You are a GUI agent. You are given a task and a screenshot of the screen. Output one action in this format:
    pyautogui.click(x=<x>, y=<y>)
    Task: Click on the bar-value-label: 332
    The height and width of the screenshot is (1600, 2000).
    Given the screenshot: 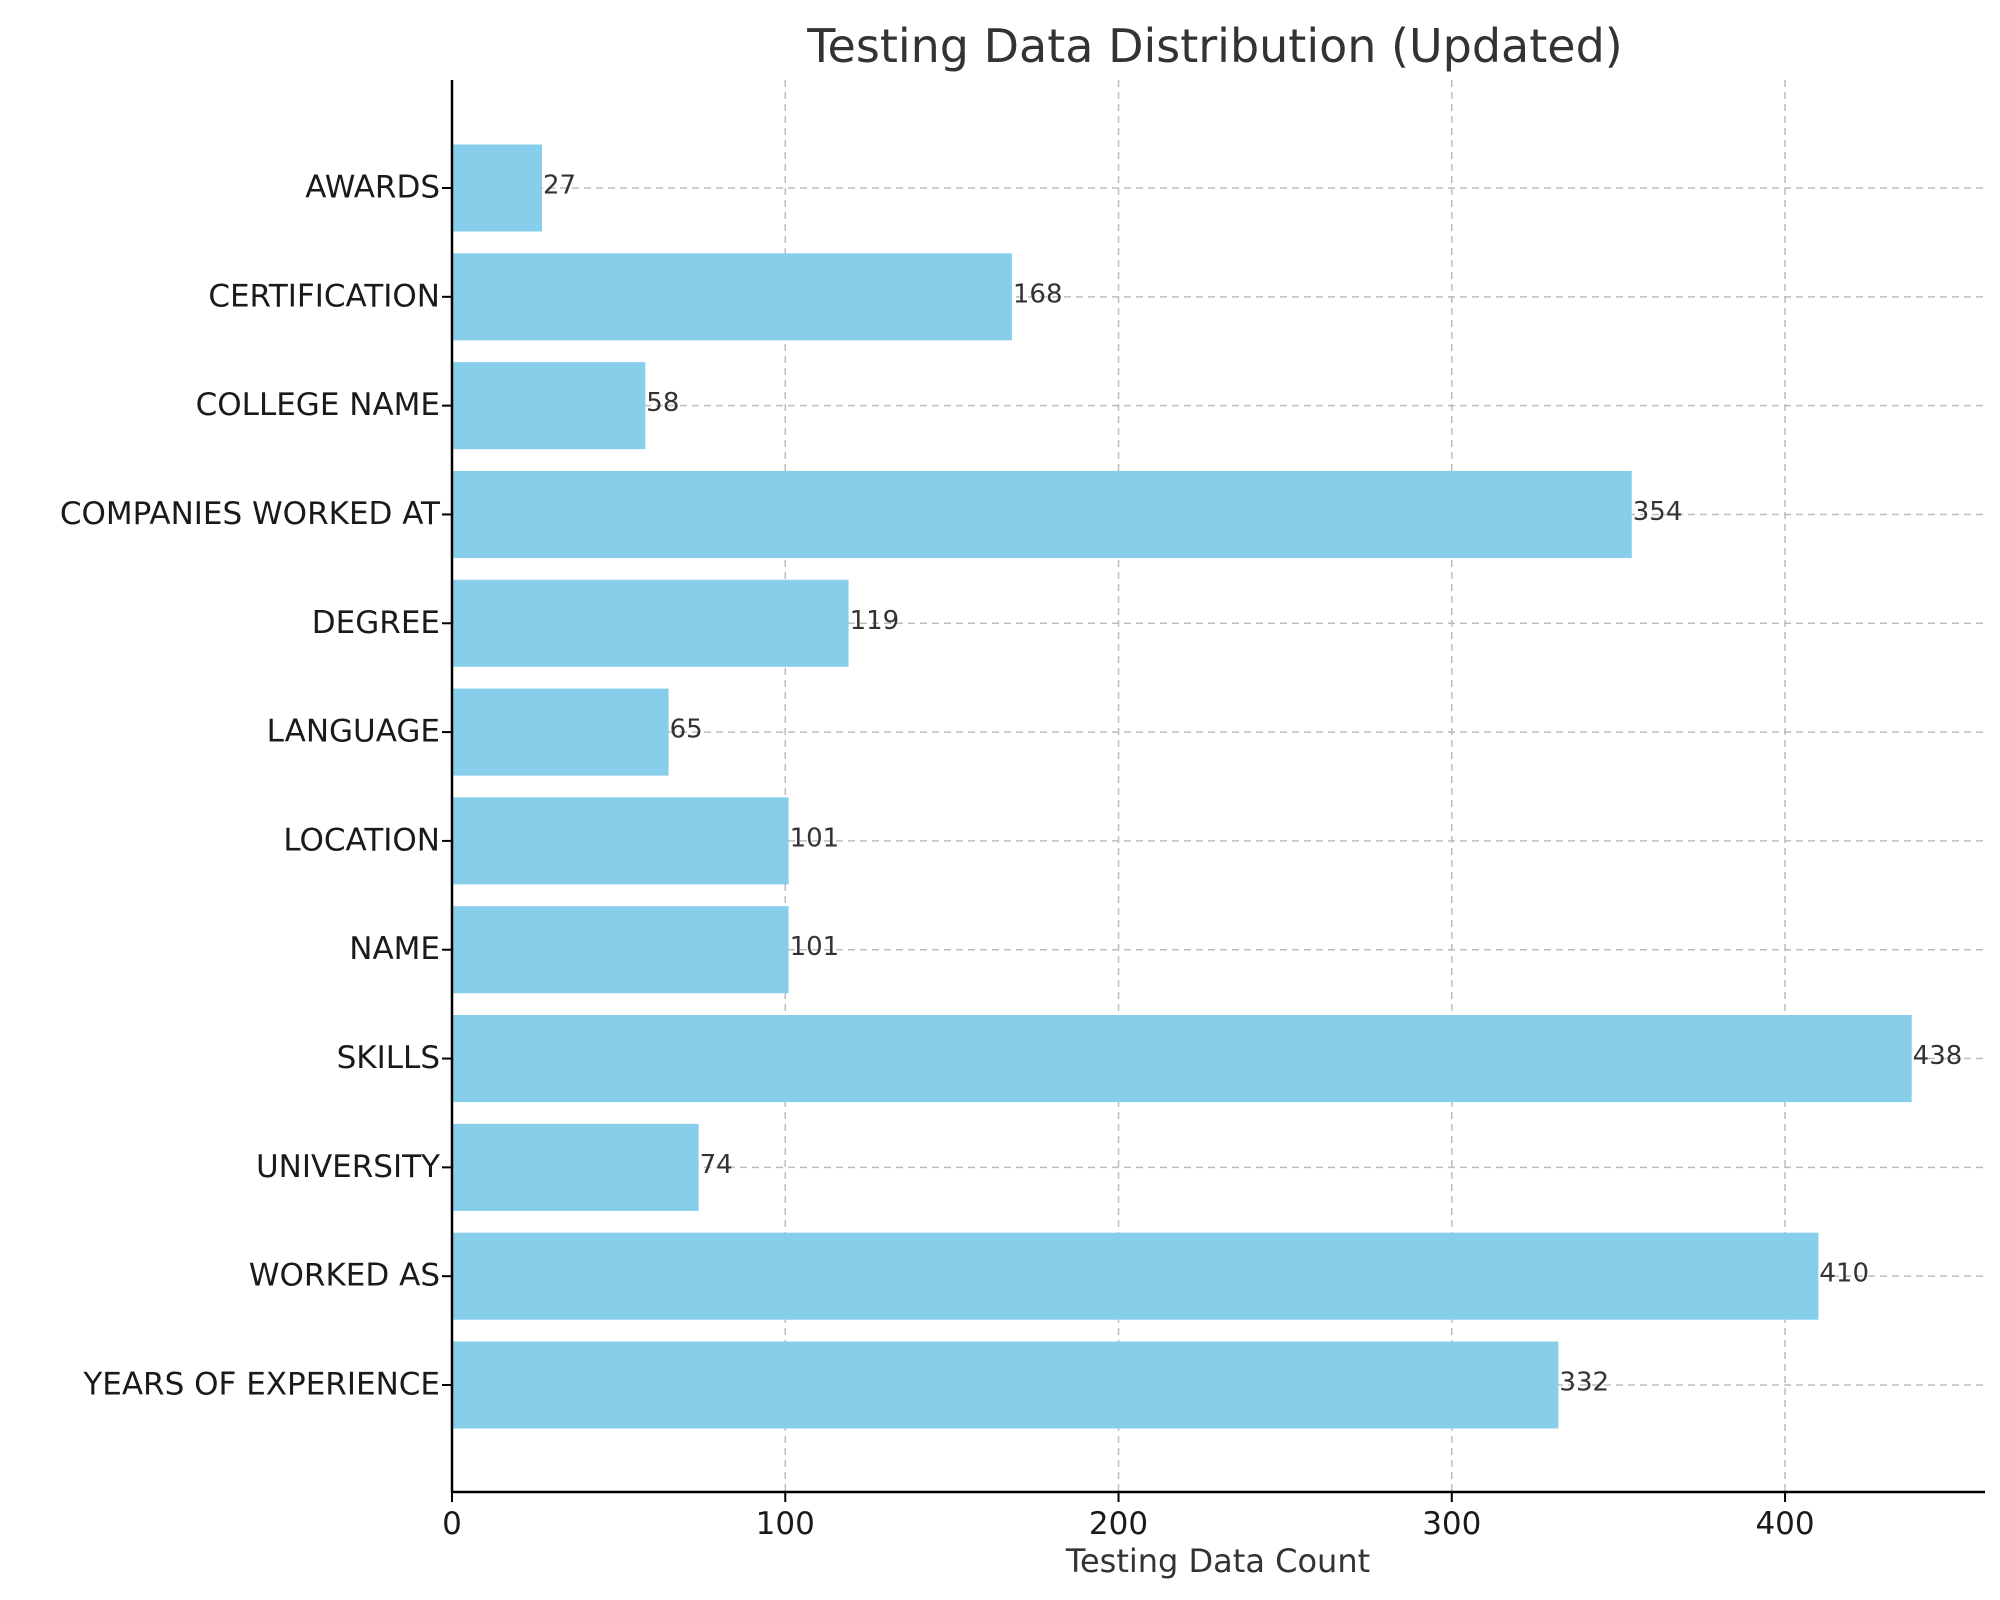 What is the action you would take?
    pyautogui.click(x=1584, y=1383)
    